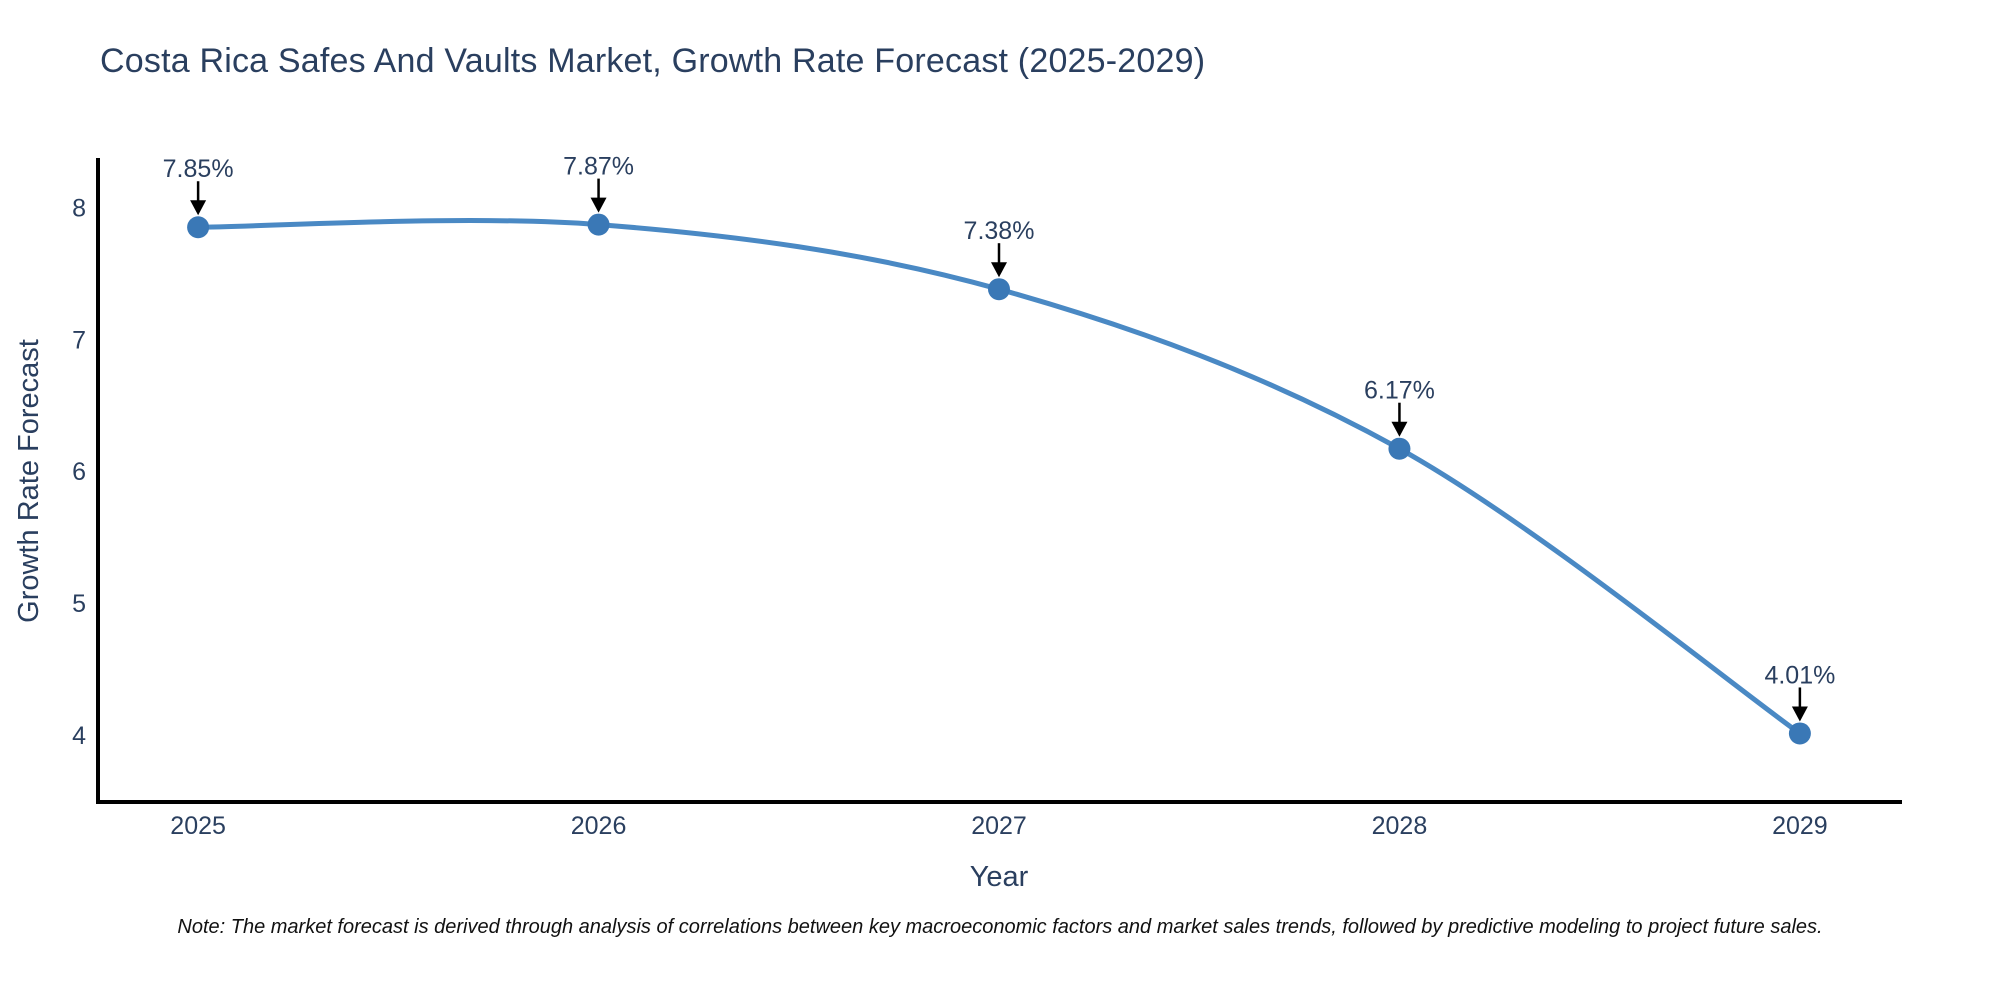 This screenshot has width=2000, height=1000. What do you see at coordinates (198, 227) in the screenshot?
I see `data-point-marker-2025` at bounding box center [198, 227].